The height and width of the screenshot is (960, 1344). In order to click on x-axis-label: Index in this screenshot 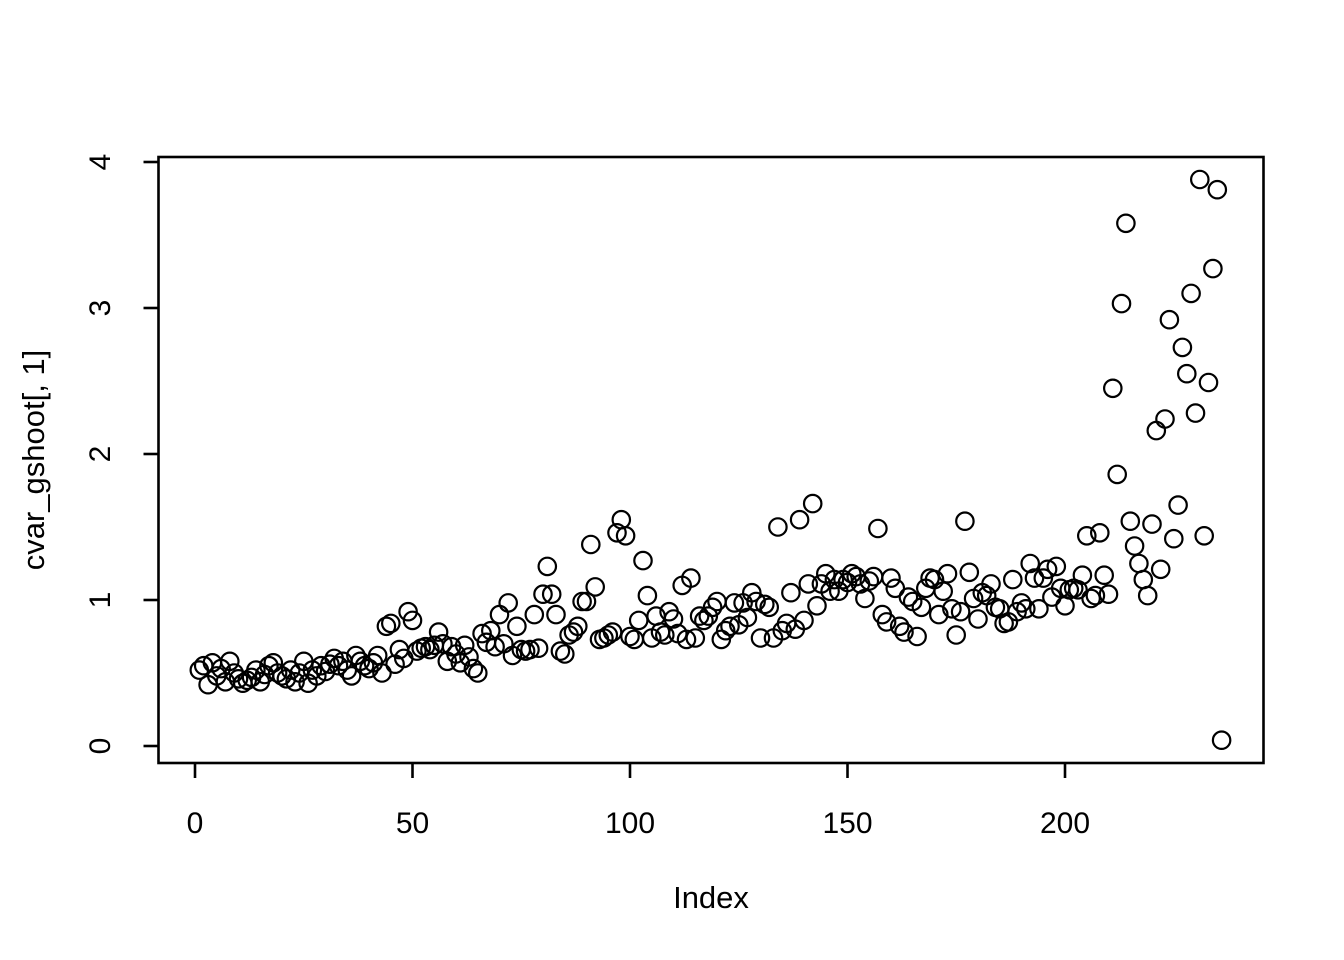, I will do `click(711, 897)`.